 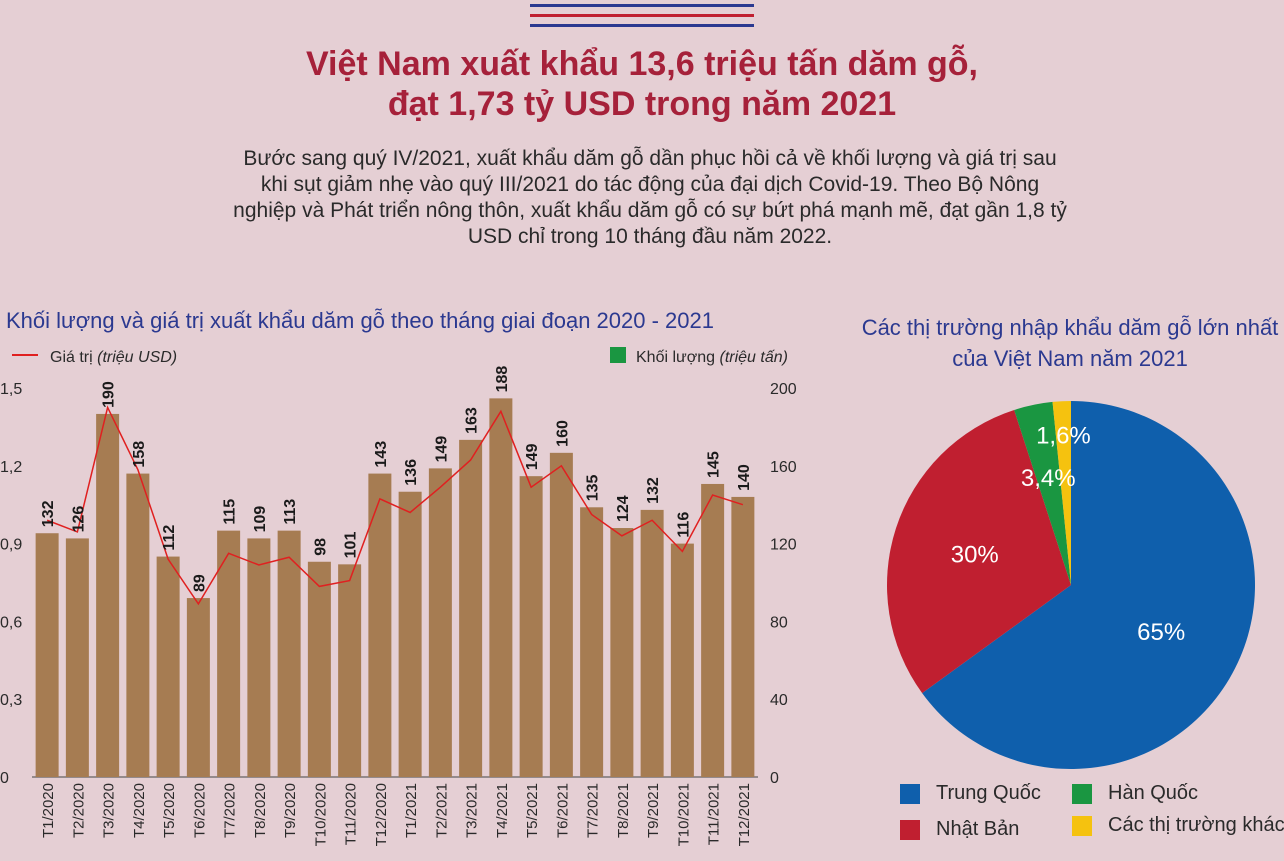 What do you see at coordinates (1082, 793) in the screenshot?
I see `legend-swatch-green` at bounding box center [1082, 793].